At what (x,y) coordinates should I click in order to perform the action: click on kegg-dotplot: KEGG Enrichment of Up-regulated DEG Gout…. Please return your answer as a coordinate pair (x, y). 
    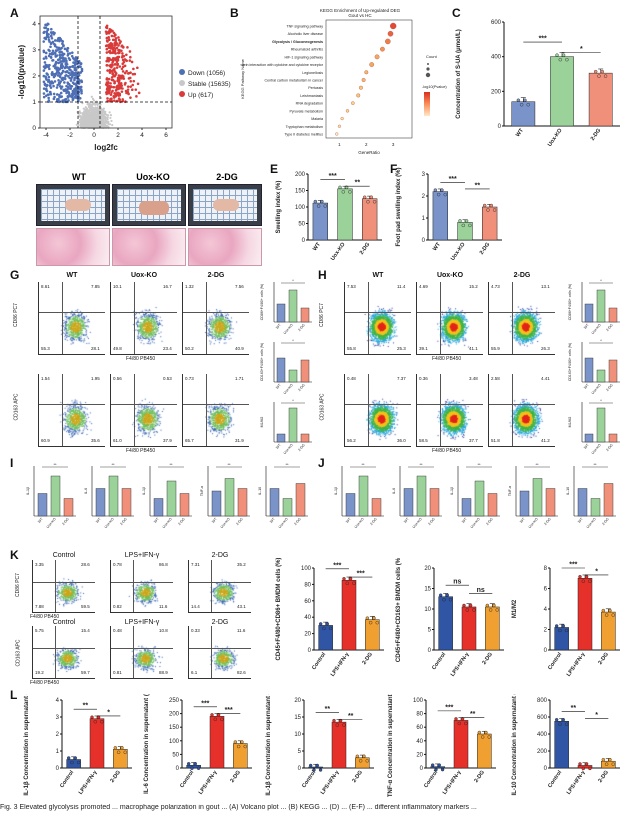
    Looking at the image, I should click on (343, 81).